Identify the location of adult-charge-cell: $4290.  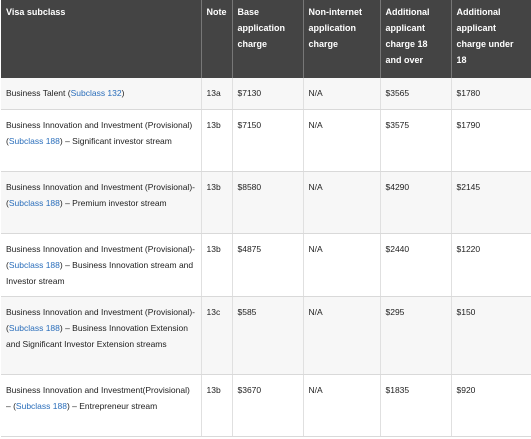
(416, 202).